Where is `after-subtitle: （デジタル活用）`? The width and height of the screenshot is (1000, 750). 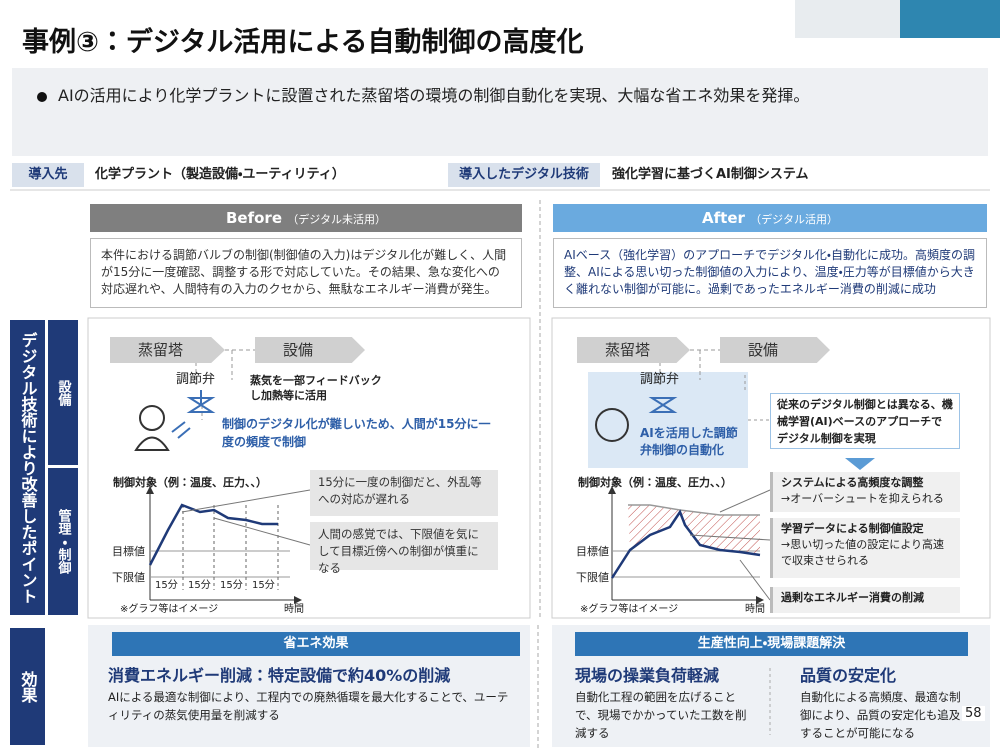
after-subtitle: （デジタル活用） is located at coordinates (794, 219).